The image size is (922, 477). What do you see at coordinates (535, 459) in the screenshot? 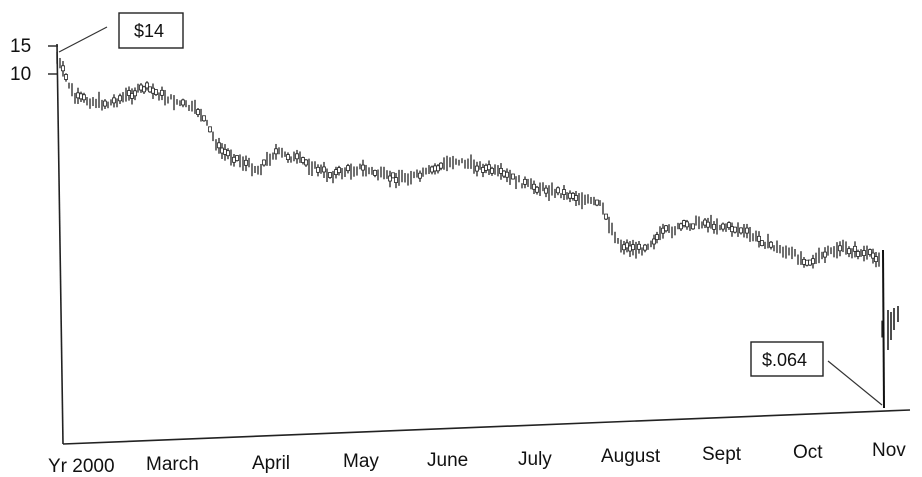
I see `x-label-july: July` at bounding box center [535, 459].